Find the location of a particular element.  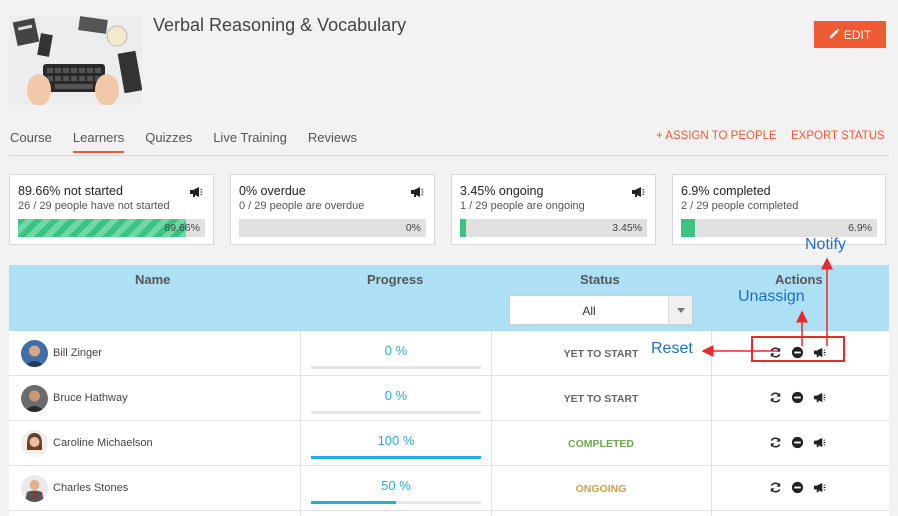

stat-title: 6.9% completed is located at coordinates (726, 191).